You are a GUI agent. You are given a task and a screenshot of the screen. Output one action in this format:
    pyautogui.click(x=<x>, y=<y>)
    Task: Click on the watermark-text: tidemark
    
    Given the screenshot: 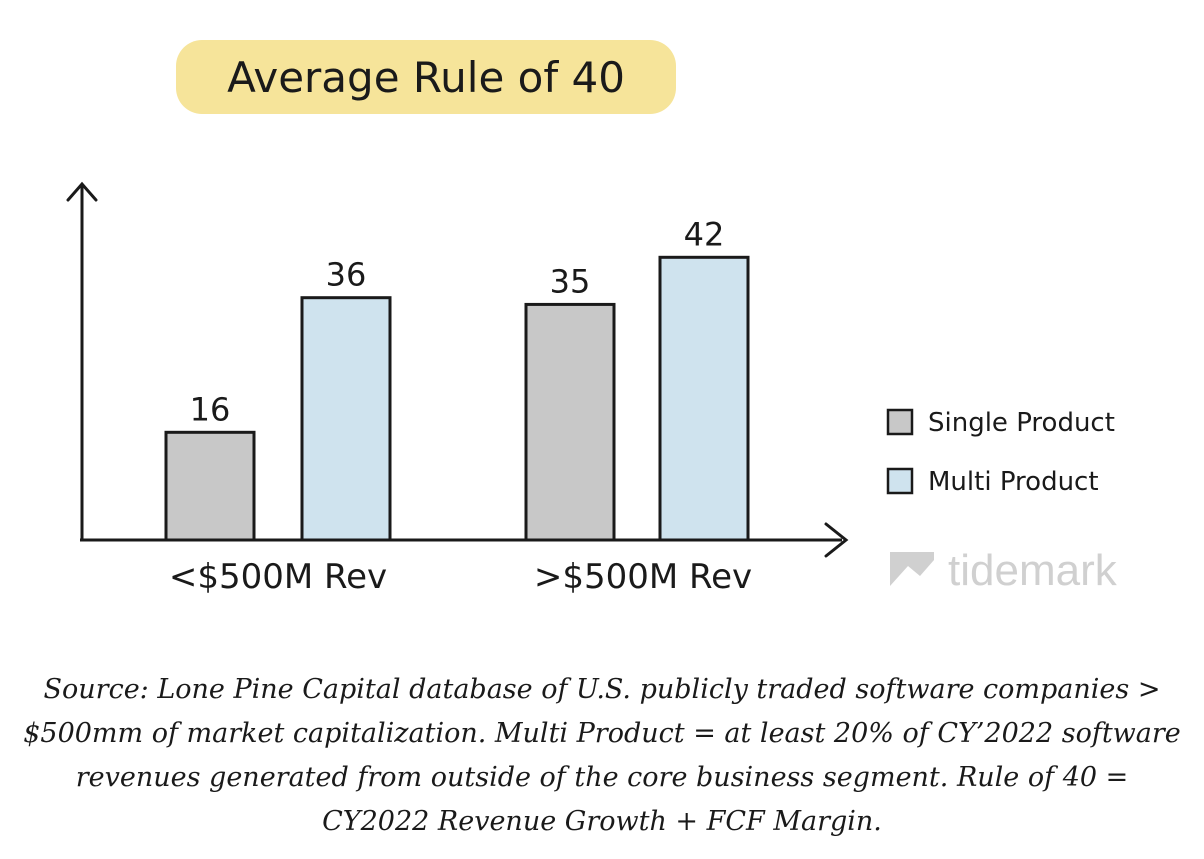 What is the action you would take?
    pyautogui.click(x=1033, y=570)
    